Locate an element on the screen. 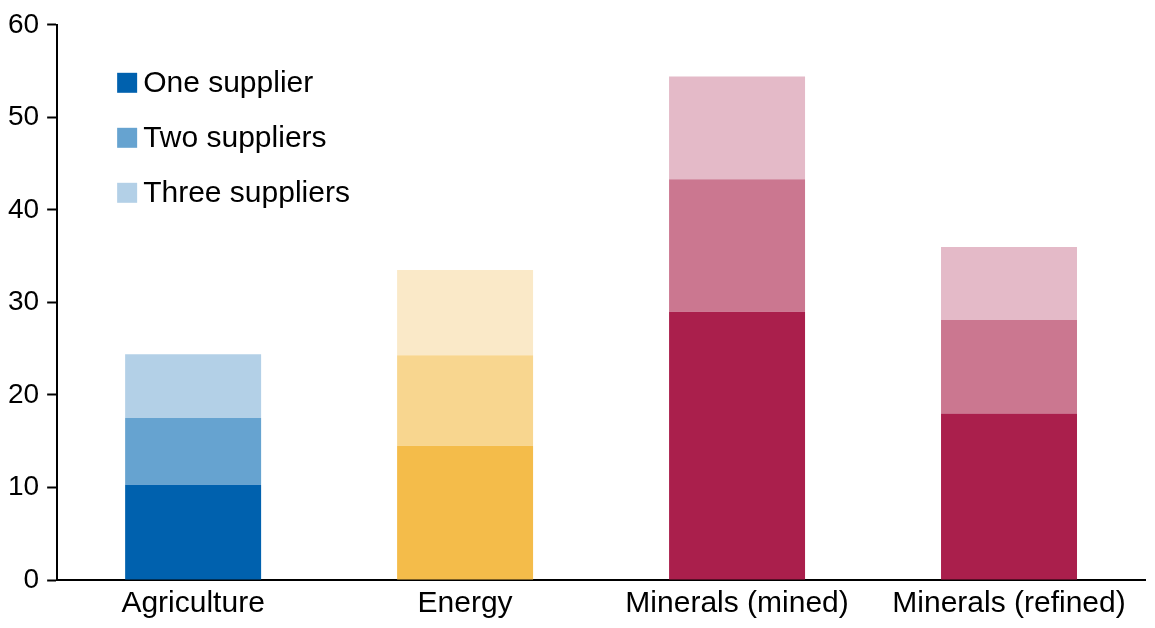 The width and height of the screenshot is (1155, 628). y-tick-label: 50 is located at coordinates (23, 116).